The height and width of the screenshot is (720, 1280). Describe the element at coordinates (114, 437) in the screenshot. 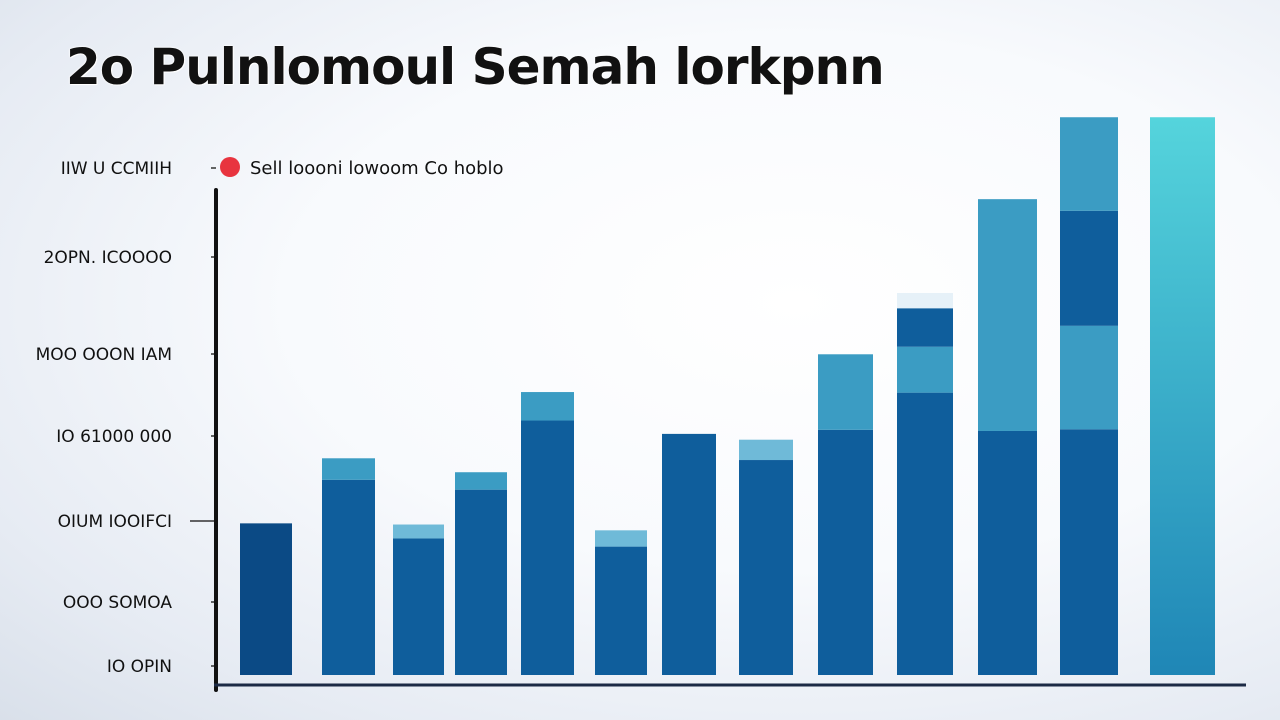

I see `y-tick-label: IO 61000 000` at that location.